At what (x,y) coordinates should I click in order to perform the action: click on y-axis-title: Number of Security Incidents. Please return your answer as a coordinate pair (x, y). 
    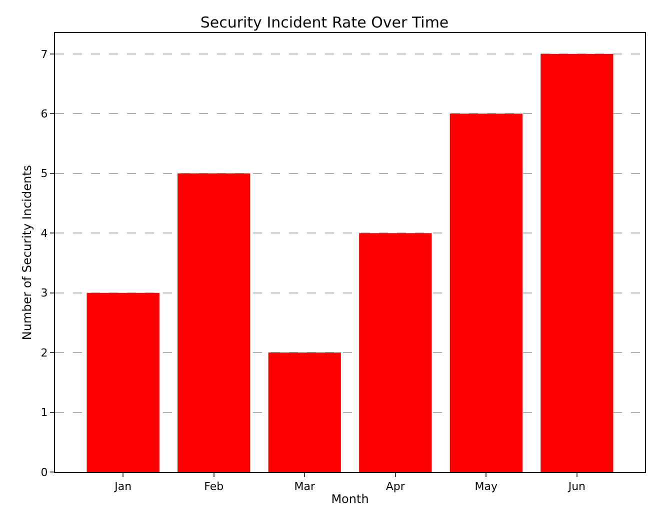
    Looking at the image, I should click on (27, 252).